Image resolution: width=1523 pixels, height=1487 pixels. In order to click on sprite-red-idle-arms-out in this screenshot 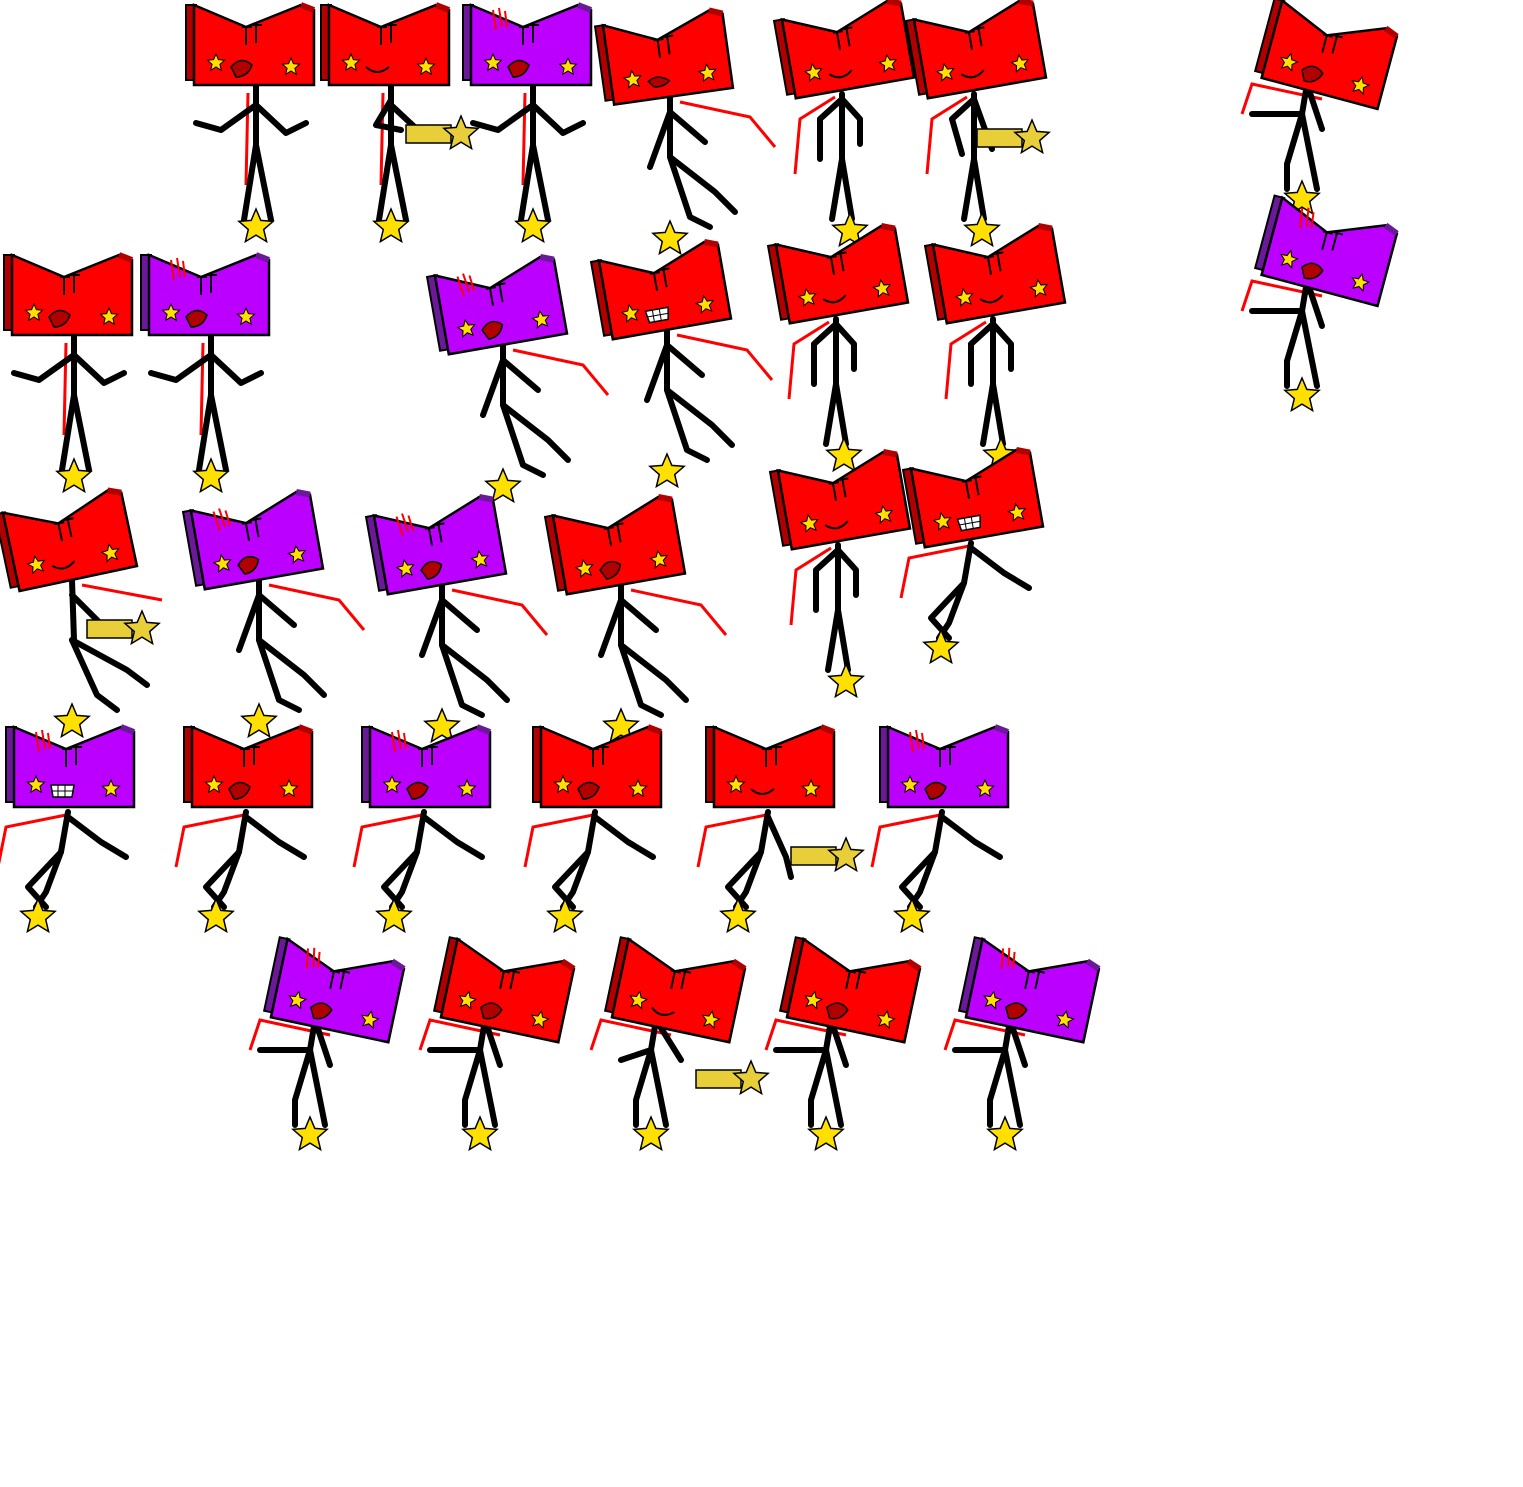, I will do `click(68, 373)`.